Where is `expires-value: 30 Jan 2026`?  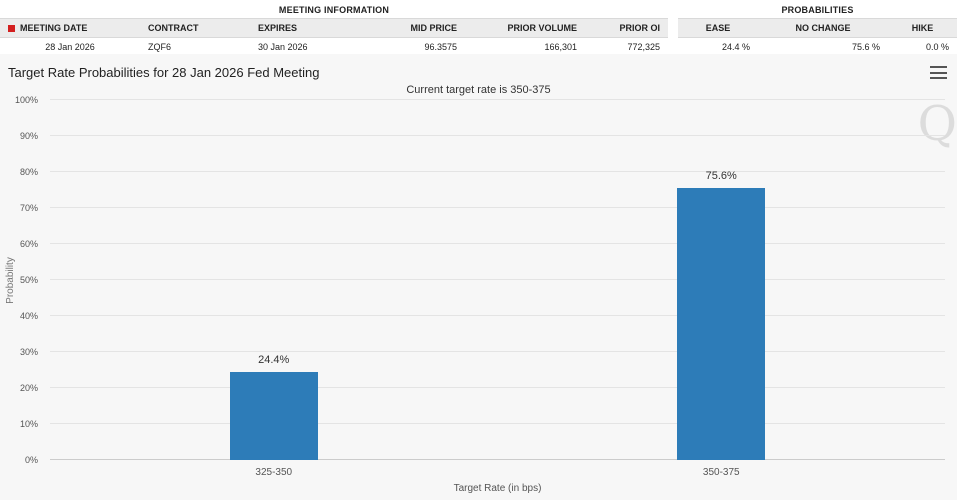
expires-value: 30 Jan 2026 is located at coordinates (283, 47).